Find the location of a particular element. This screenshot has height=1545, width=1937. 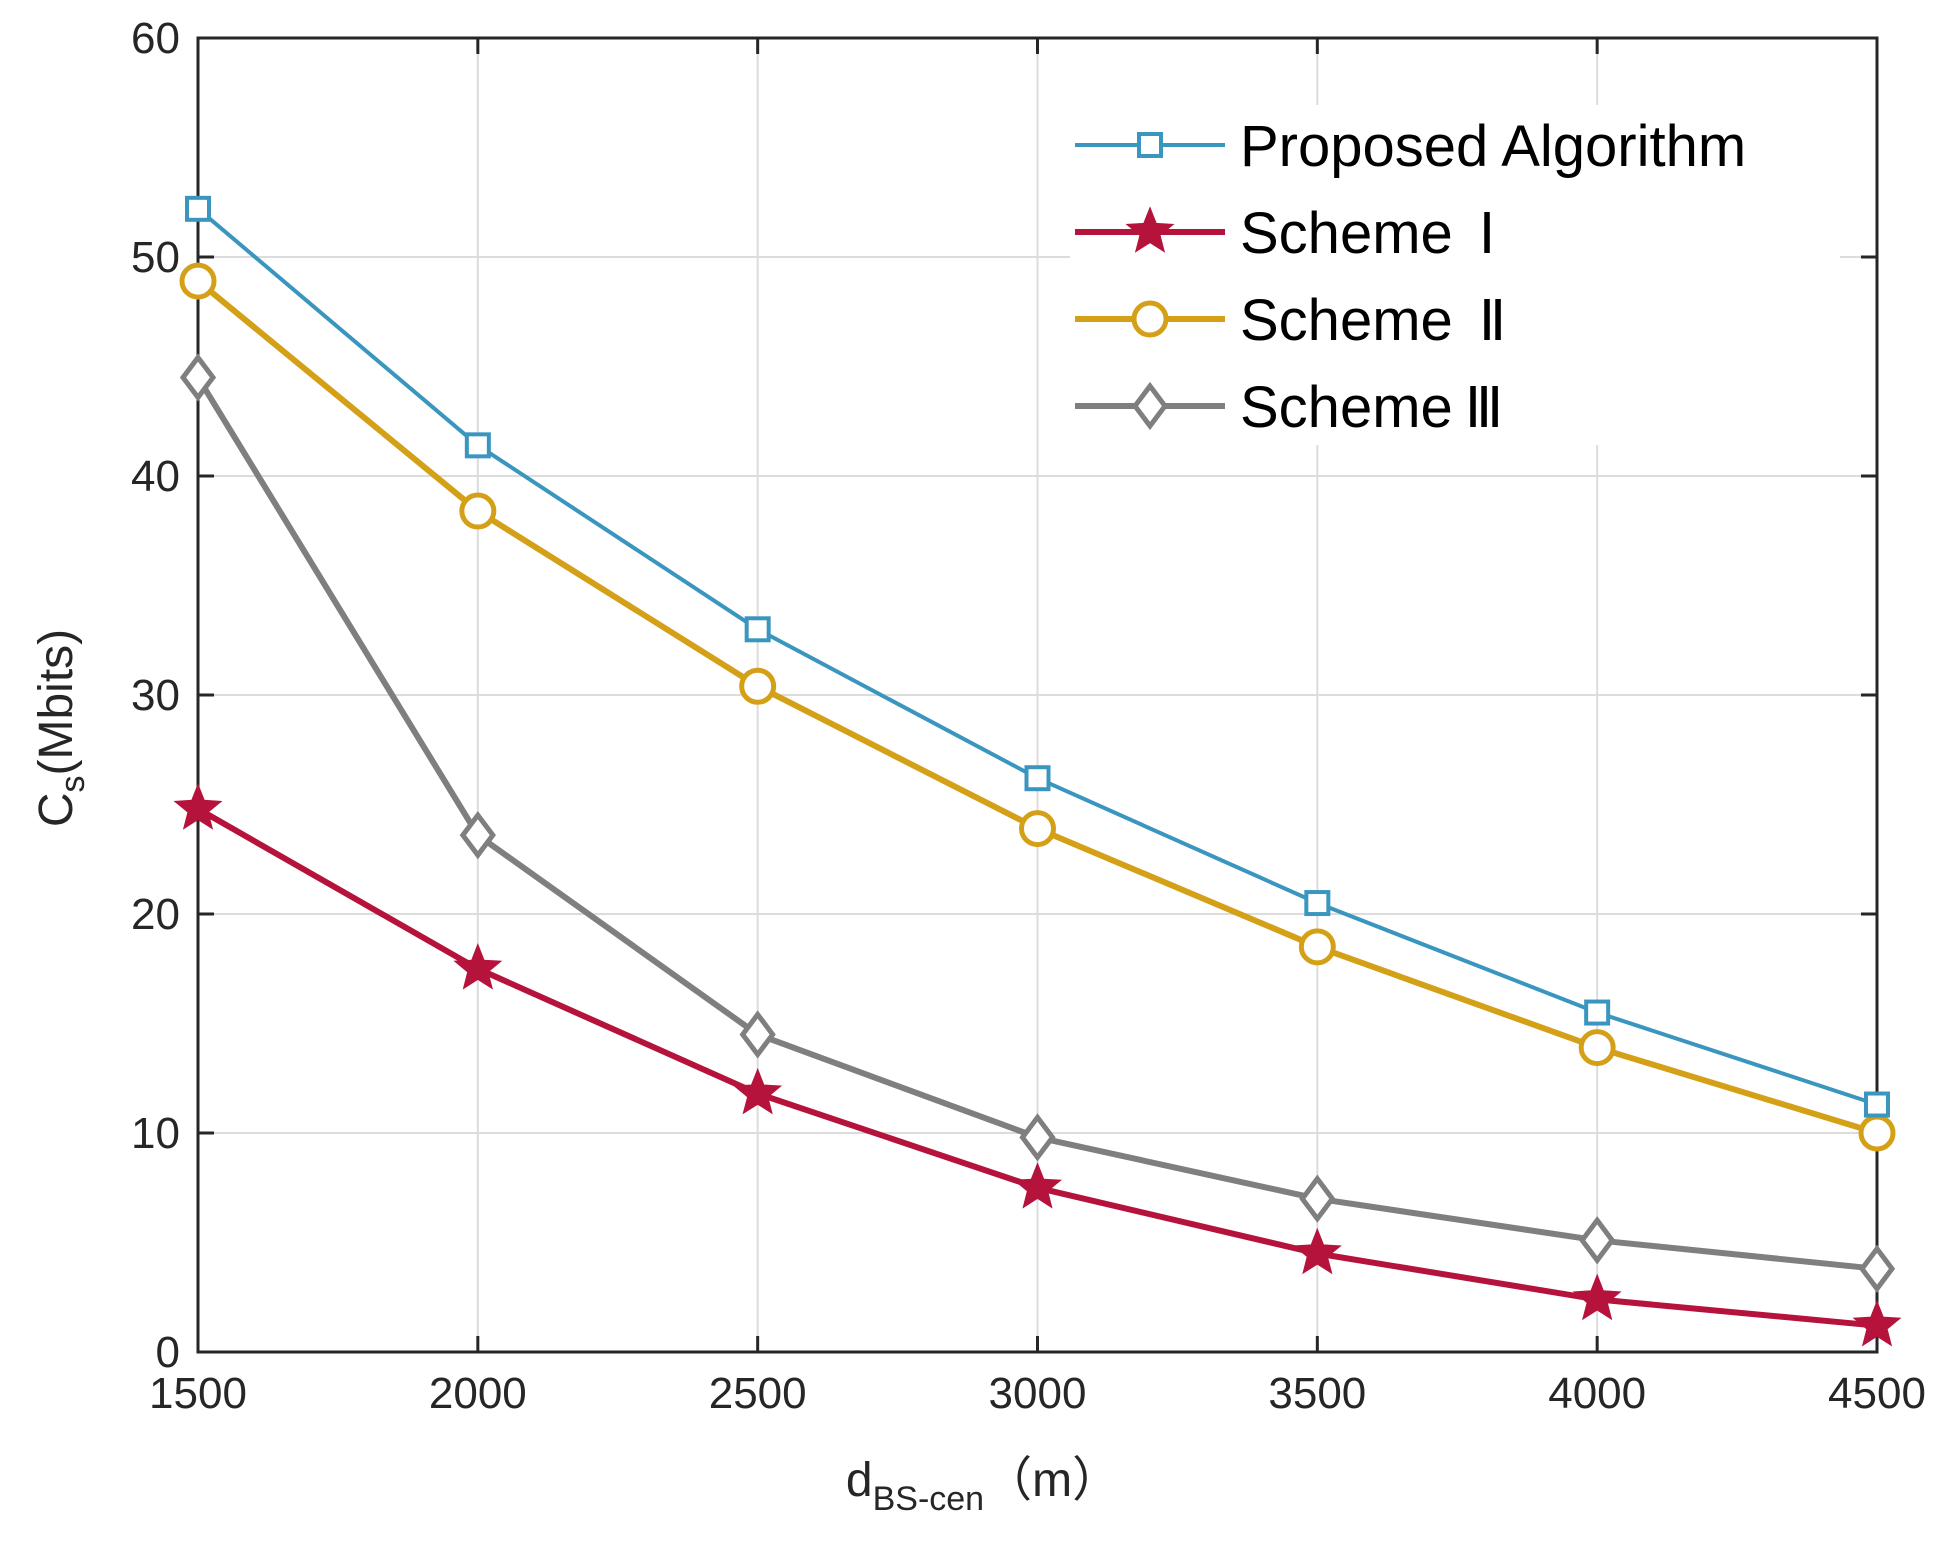

y-tick-label: 40 is located at coordinates (155, 476).